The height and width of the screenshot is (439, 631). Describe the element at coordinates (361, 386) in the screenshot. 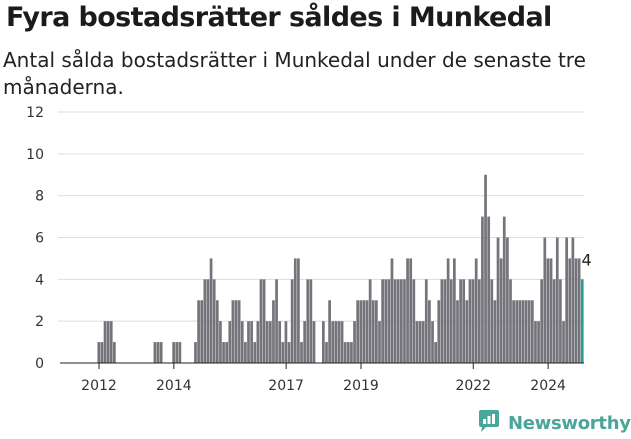

I see `x-tick-label: 2019` at that location.